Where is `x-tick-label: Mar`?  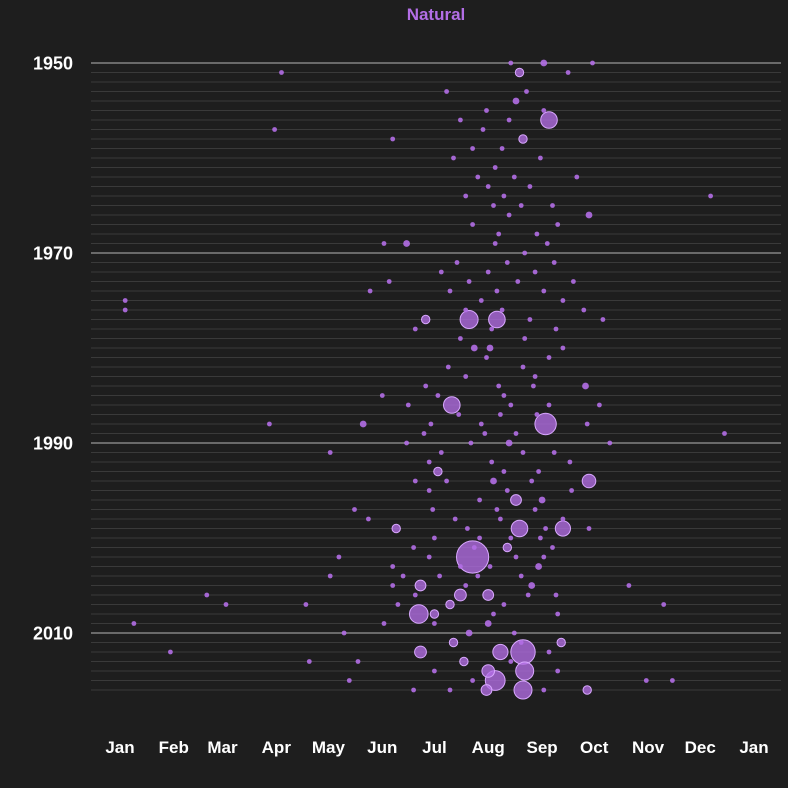
x-tick-label: Mar is located at coordinates (222, 747).